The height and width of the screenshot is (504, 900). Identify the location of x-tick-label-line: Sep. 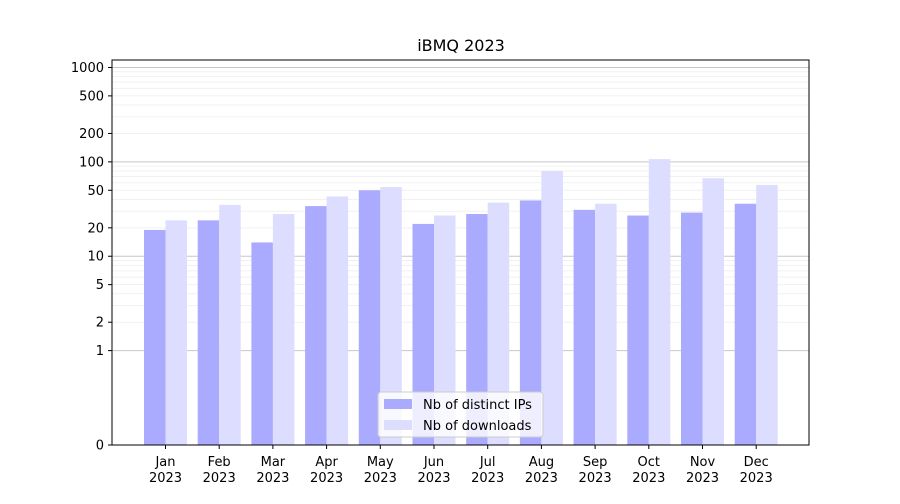
(595, 462).